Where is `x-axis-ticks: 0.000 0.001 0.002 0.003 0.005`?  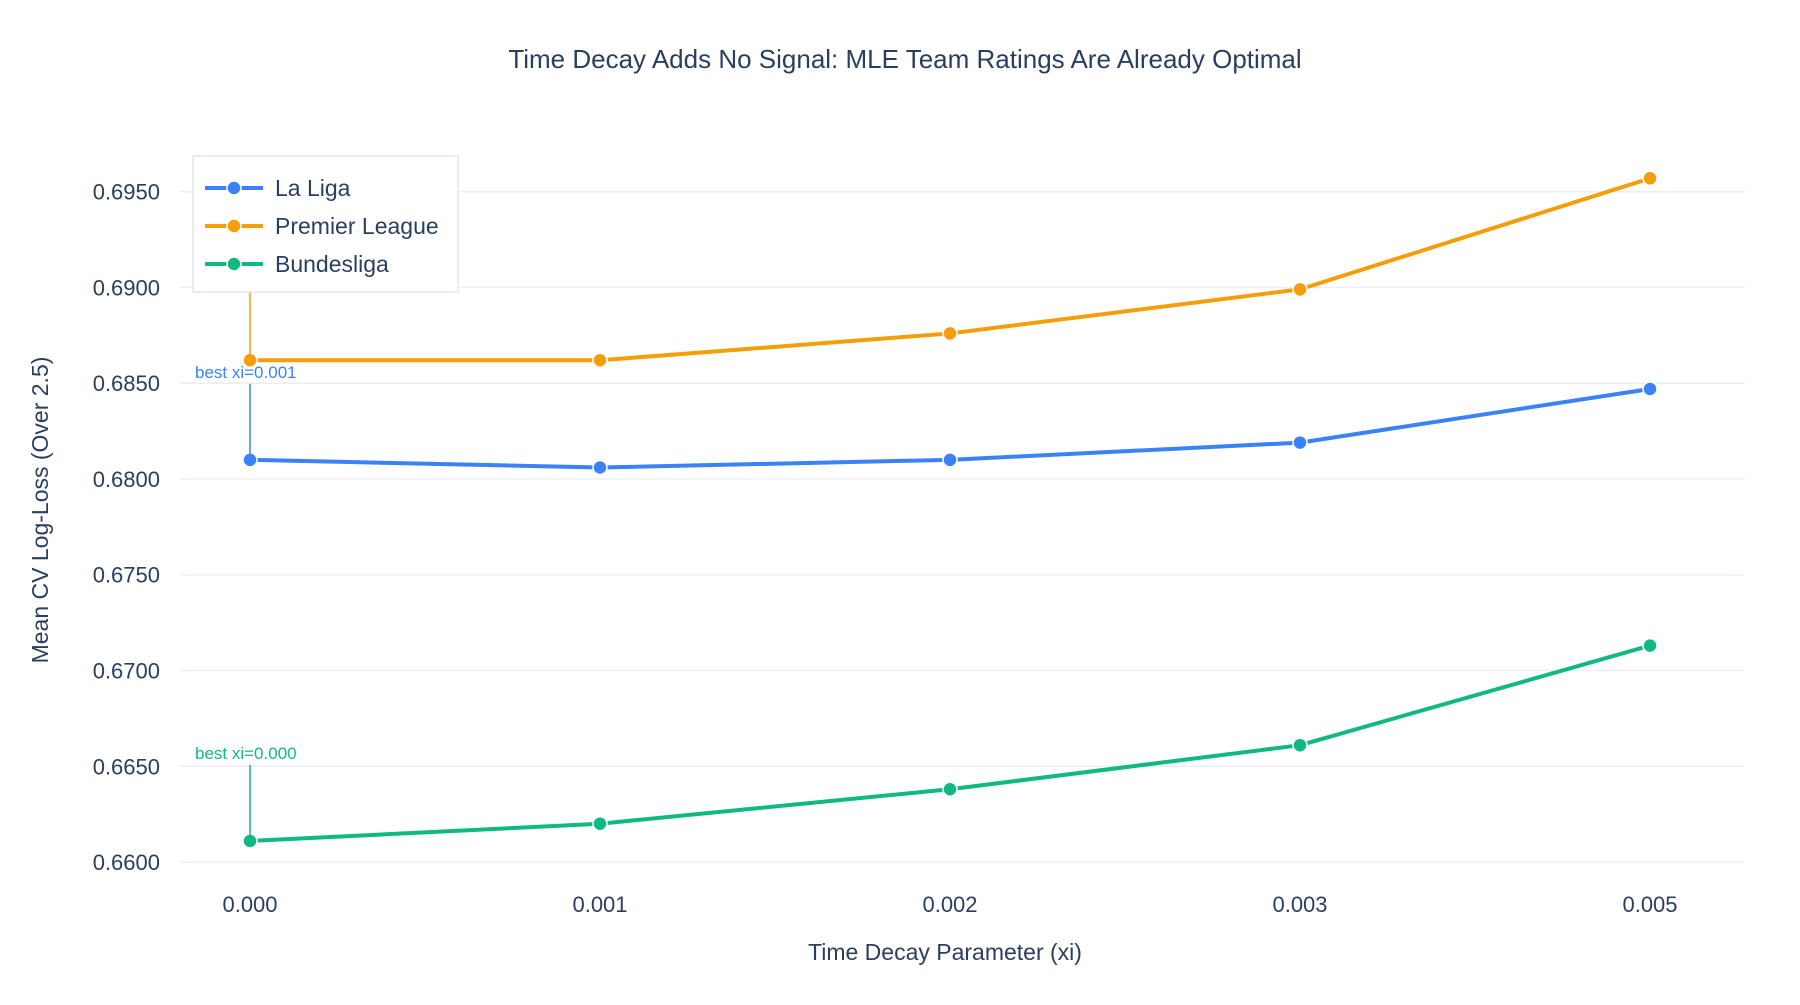 x-axis-ticks: 0.000 0.001 0.002 0.003 0.005 is located at coordinates (949, 904).